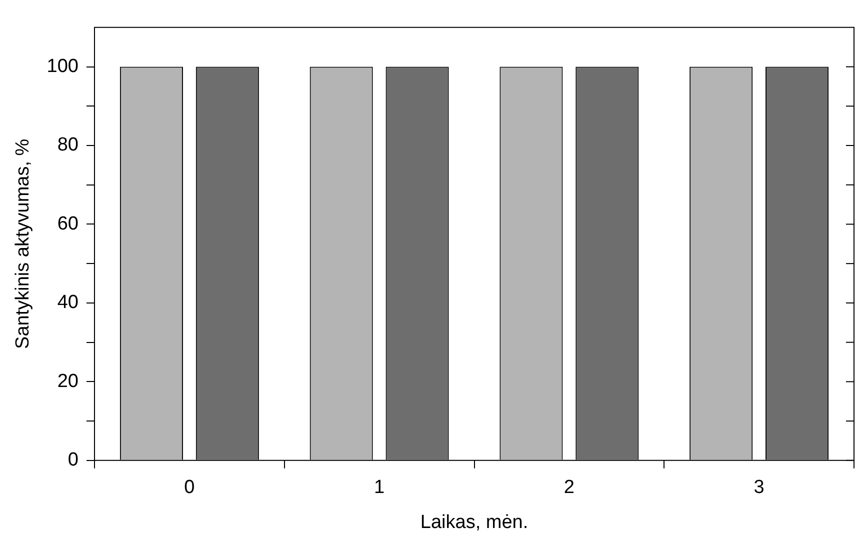  Describe the element at coordinates (67, 223) in the screenshot. I see `y-tick-label: 60` at that location.